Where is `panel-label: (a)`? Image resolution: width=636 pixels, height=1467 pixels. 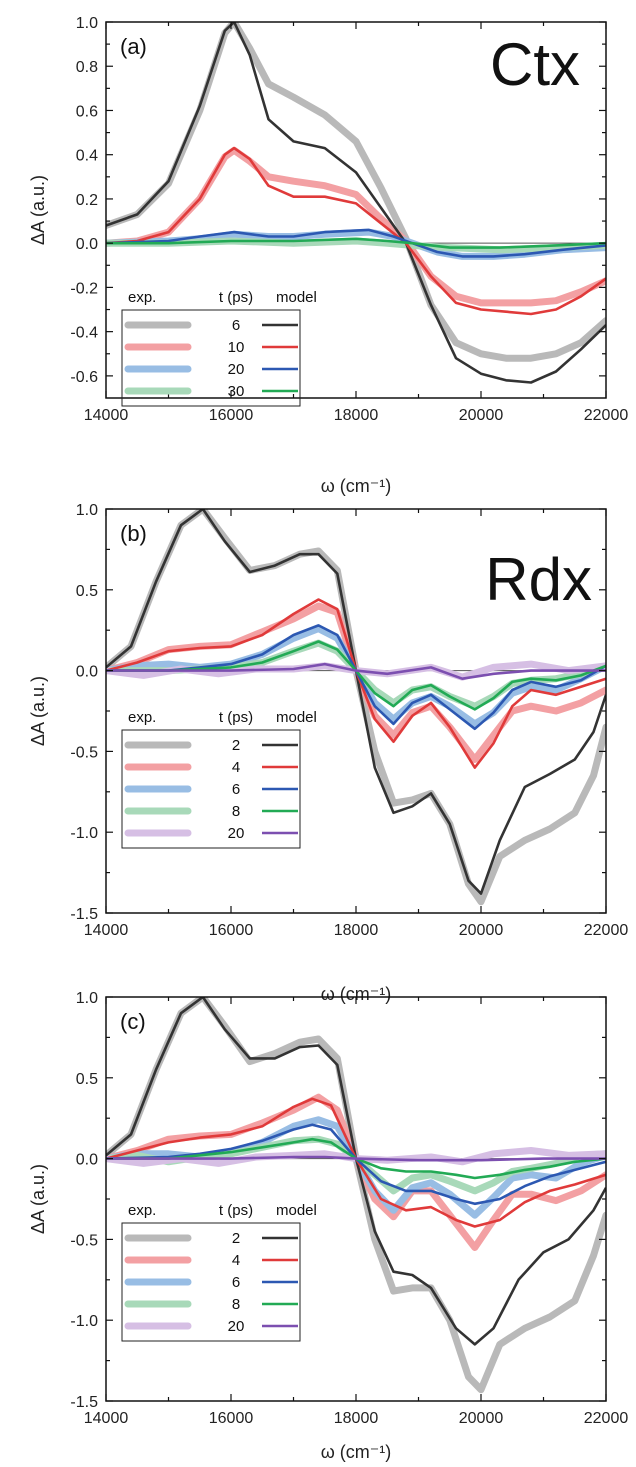 panel-label: (a) is located at coordinates (133, 46).